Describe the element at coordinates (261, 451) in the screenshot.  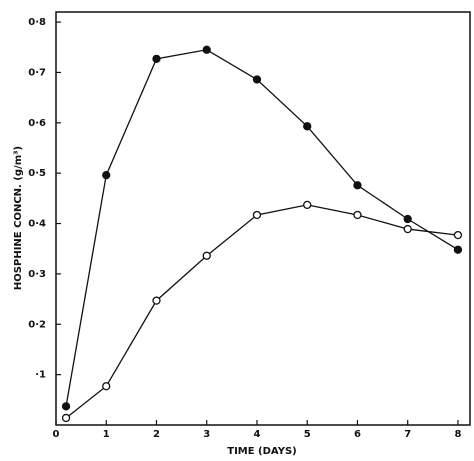
I see `x-axis-label: TIME (DAYS)` at that location.